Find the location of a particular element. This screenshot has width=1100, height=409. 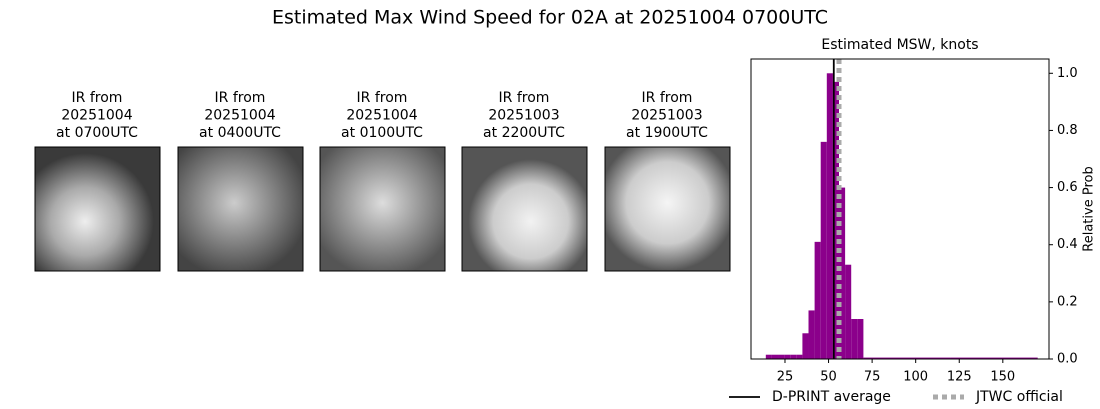

legend-label: JTWC official is located at coordinates (1019, 397).